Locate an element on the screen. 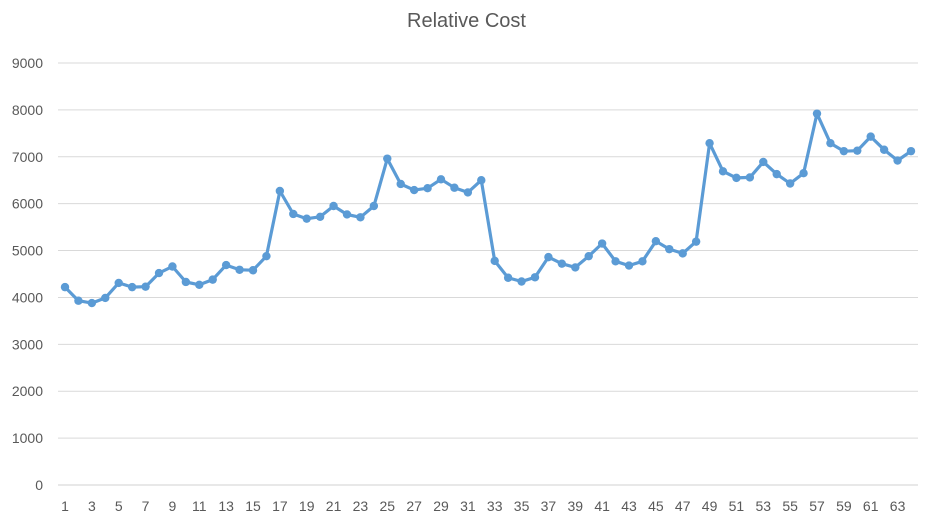 This screenshot has height=520, width=933. y-tick-label: 0 is located at coordinates (39, 485).